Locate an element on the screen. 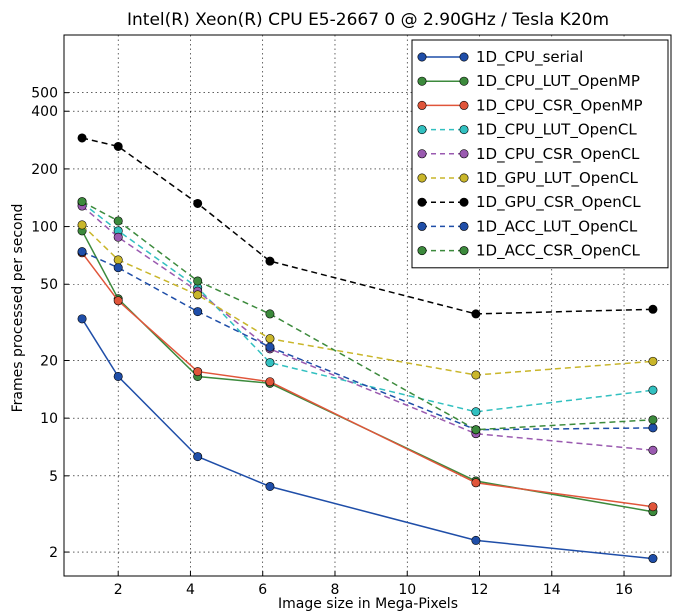 The image size is (673, 615). legend-label: 1D_CPU_LUT_OpenMP is located at coordinates (558, 81).